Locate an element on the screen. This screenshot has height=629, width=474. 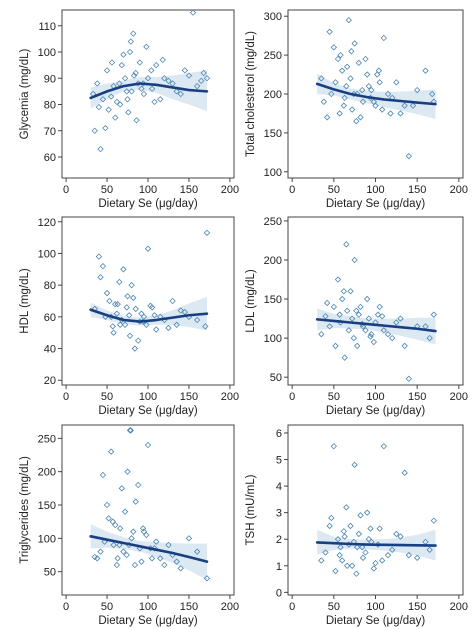
scatter-points is located at coordinates (151, 504).